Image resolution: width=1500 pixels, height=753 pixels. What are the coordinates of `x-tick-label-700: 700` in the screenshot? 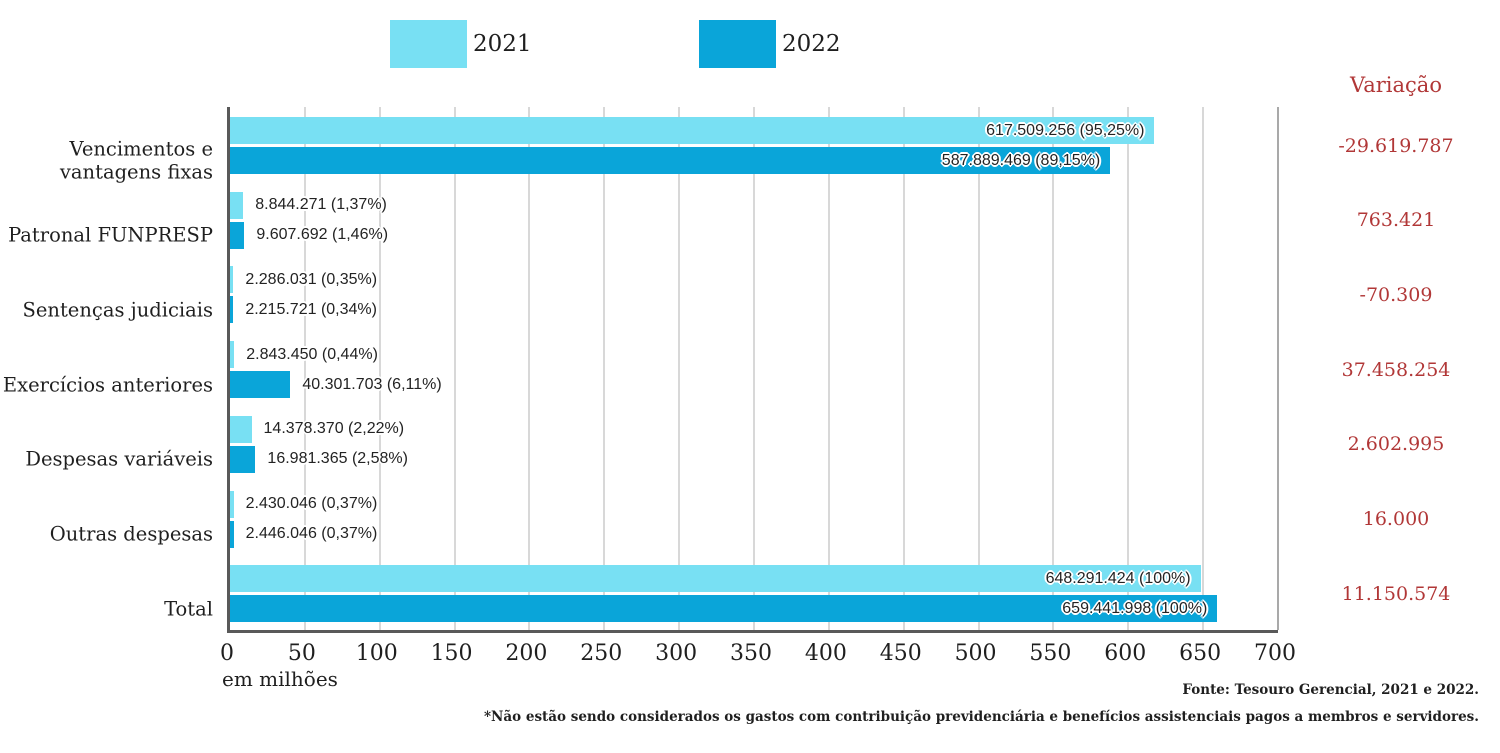 It's located at (1275, 653).